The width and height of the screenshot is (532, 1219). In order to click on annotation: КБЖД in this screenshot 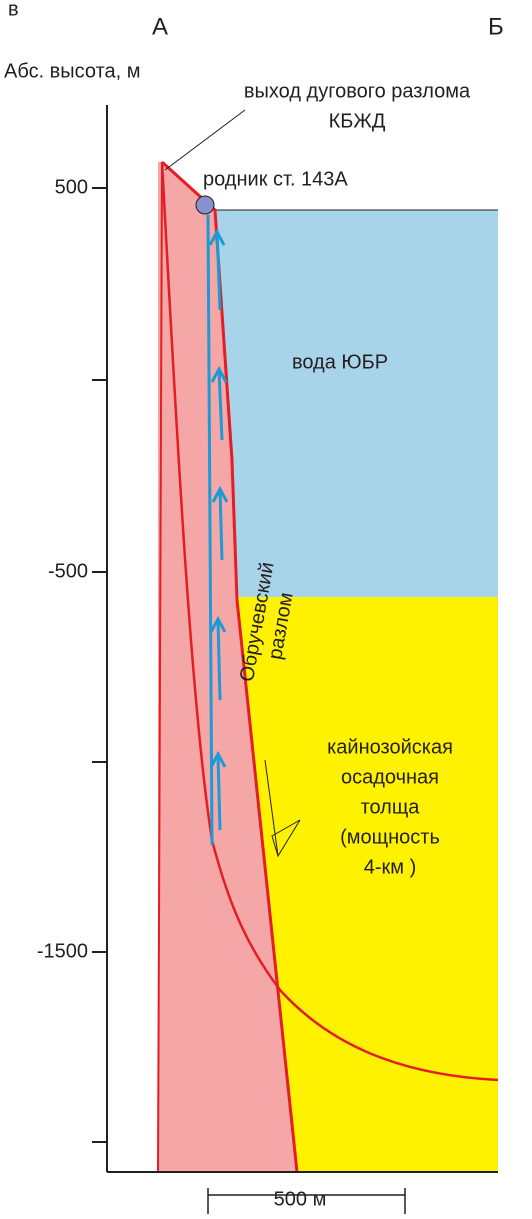, I will do `click(357, 121)`.